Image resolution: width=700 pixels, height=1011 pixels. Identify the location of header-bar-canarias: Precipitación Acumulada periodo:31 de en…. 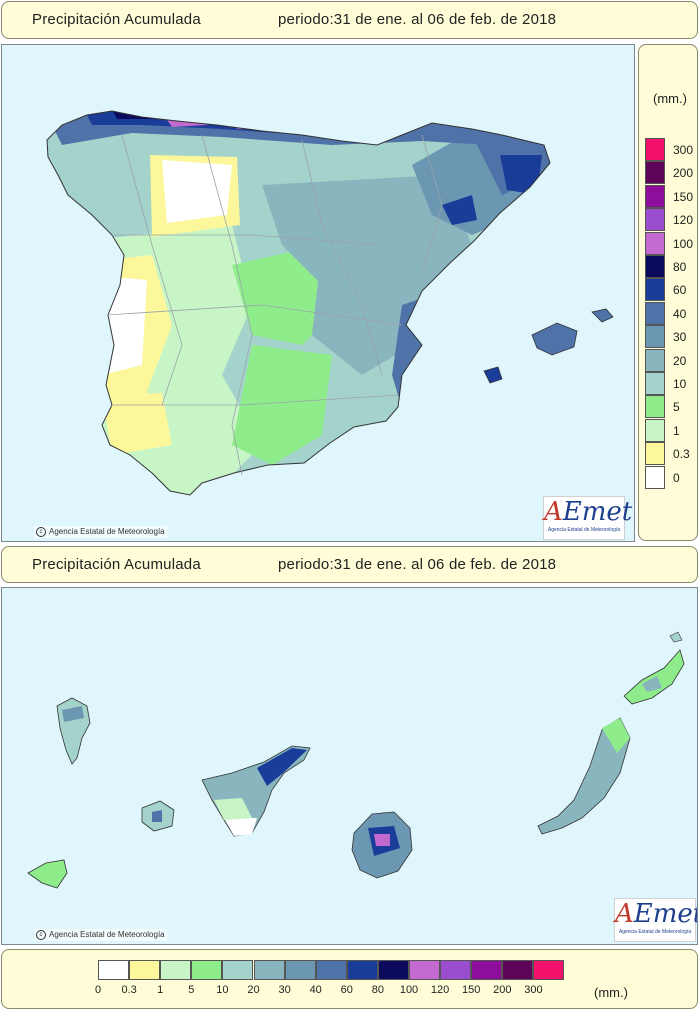
(349, 564).